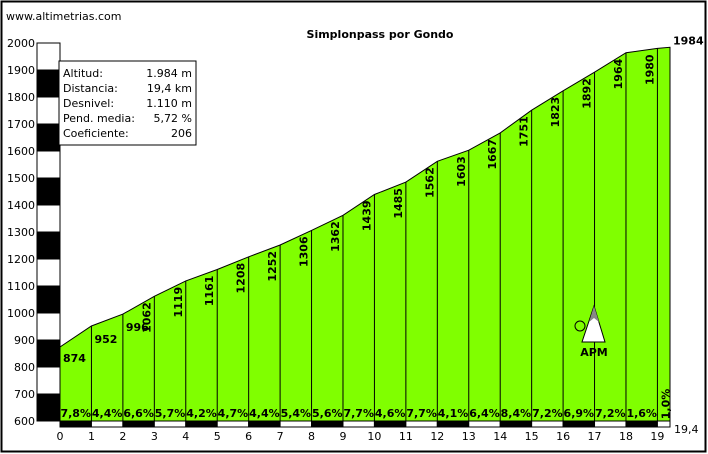 The width and height of the screenshot is (708, 454). I want to click on stats-value: 1.110 m, so click(169, 103).